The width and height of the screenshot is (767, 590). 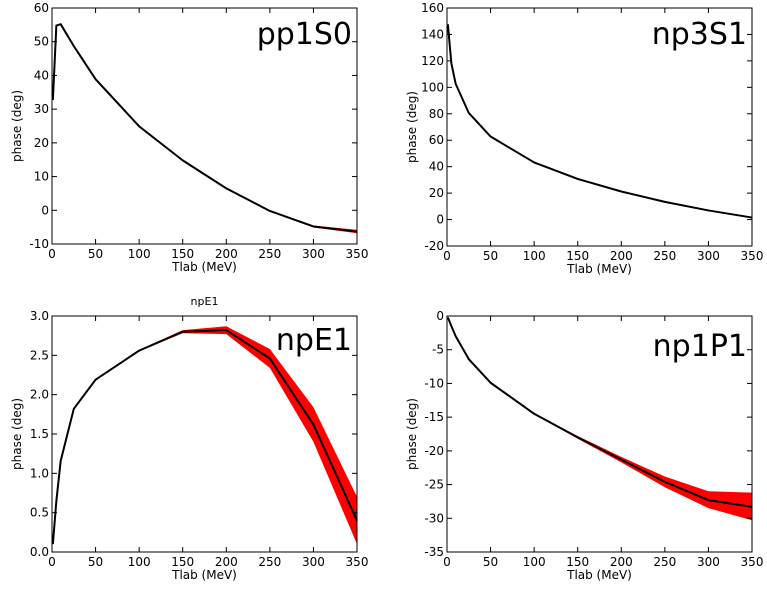 I want to click on y-tick-label: 3.0, so click(x=39, y=316).